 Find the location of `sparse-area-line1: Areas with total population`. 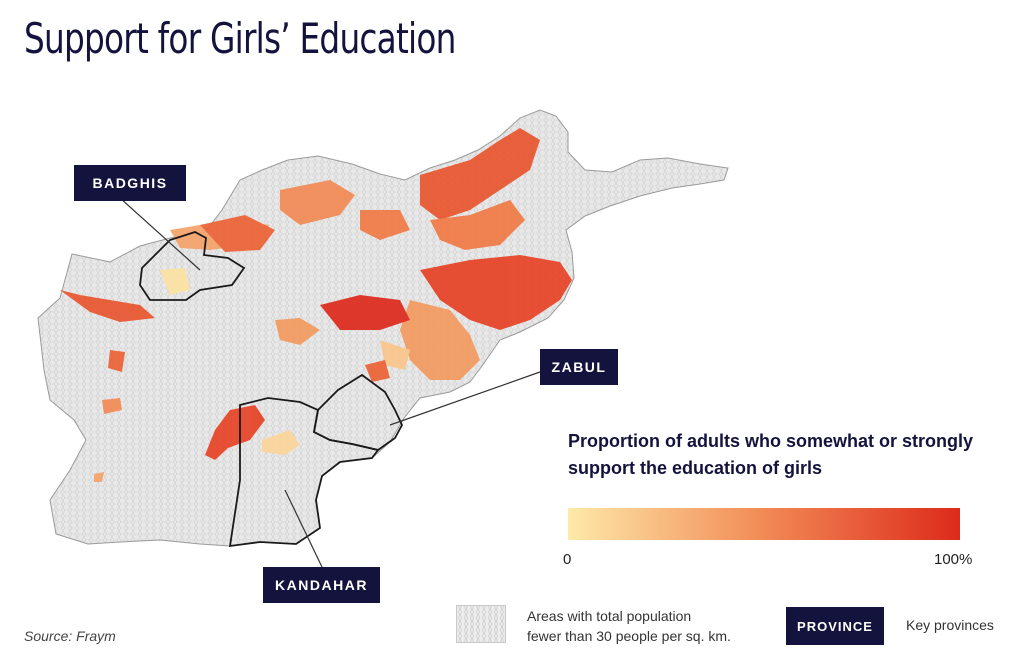

sparse-area-line1: Areas with total population is located at coordinates (609, 616).